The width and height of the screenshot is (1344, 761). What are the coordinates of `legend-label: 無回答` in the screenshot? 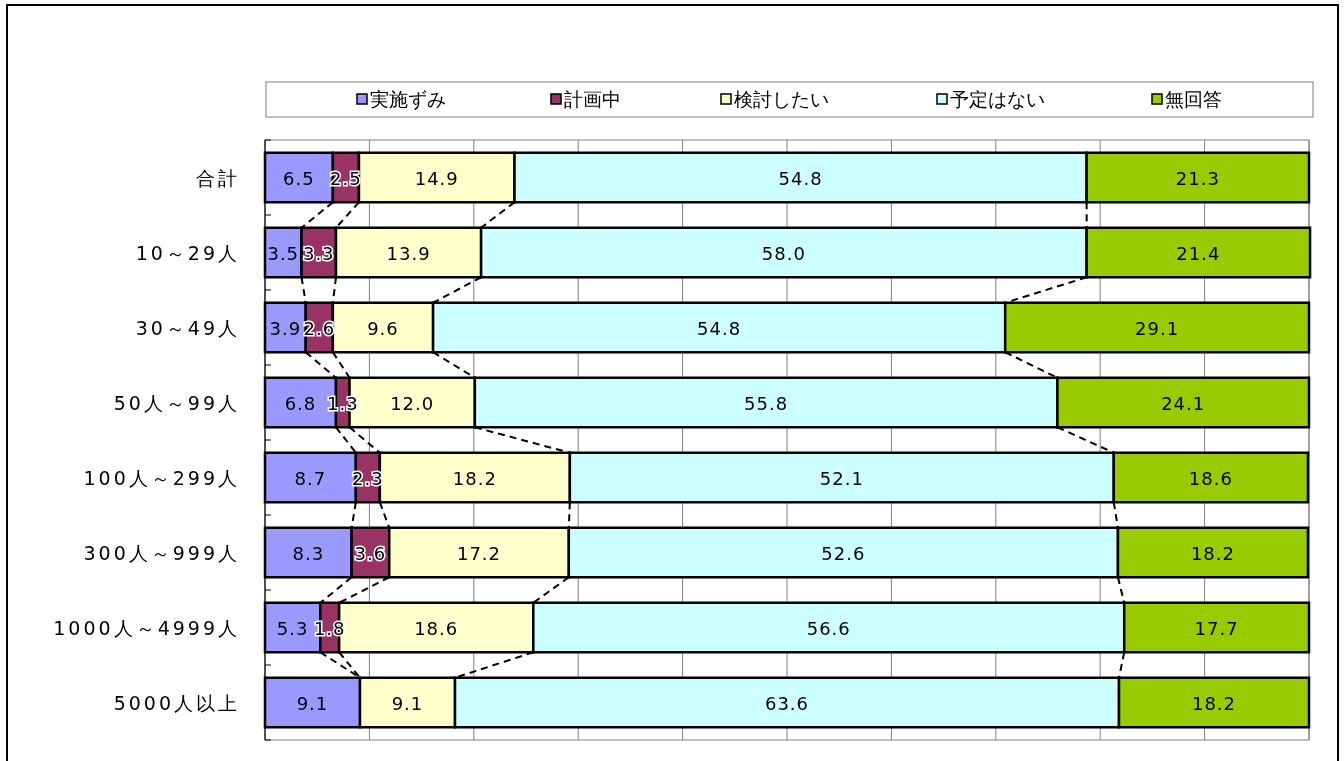 It's located at (1193, 99).